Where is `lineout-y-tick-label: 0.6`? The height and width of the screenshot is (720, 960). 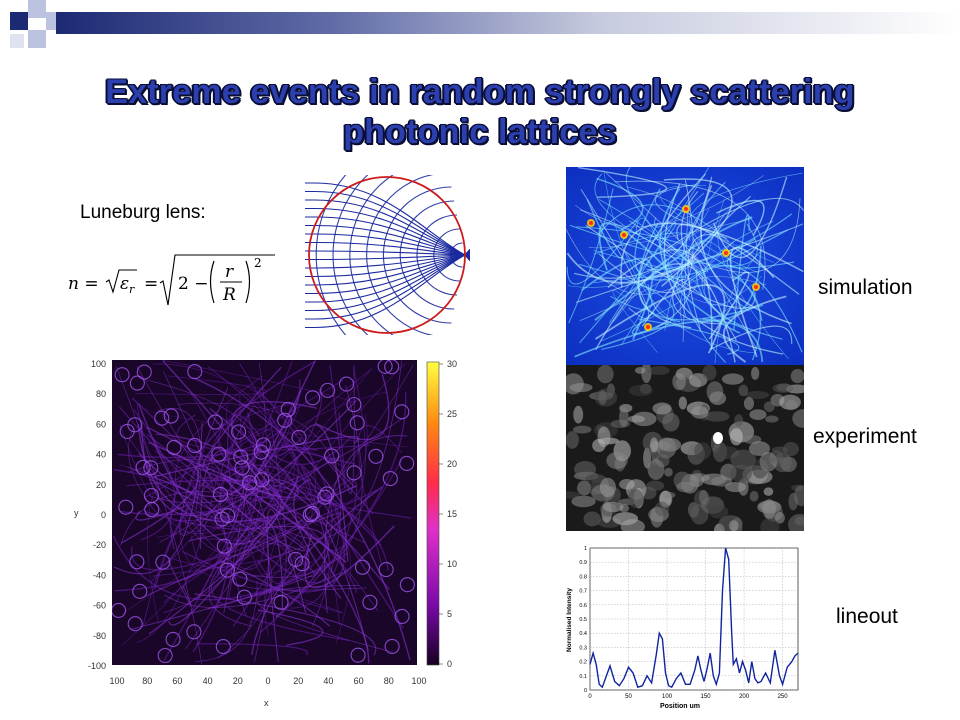 lineout-y-tick-label: 0.6 is located at coordinates (583, 606).